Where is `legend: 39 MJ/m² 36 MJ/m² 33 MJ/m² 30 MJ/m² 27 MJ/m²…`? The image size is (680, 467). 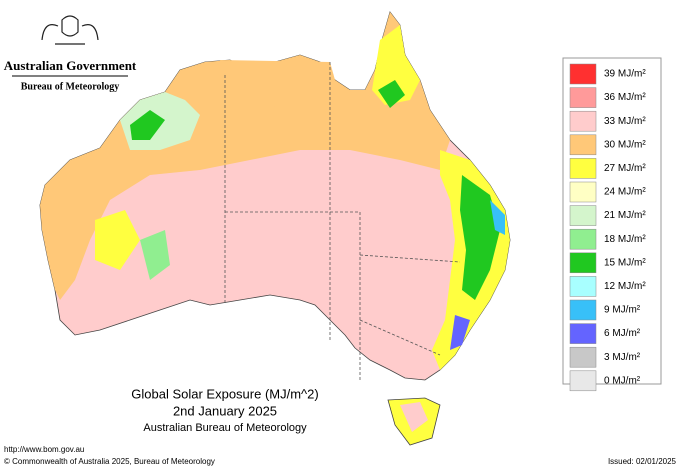
legend: 39 MJ/m² 36 MJ/m² 33 MJ/m² 30 MJ/m² 27 MJ/m²… is located at coordinates (612, 224).